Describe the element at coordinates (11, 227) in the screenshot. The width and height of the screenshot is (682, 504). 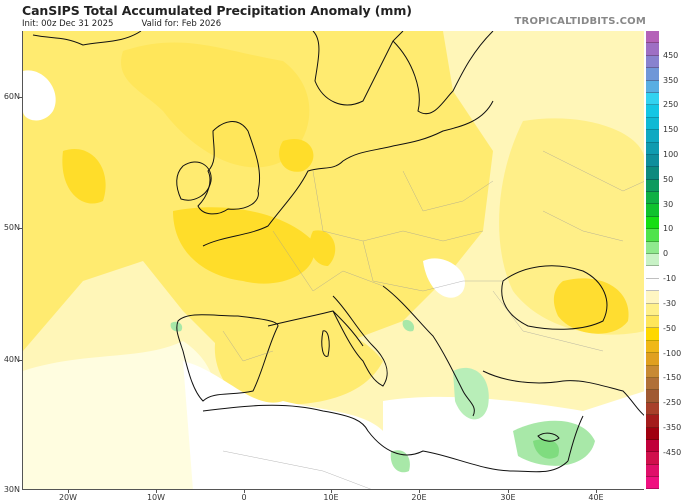
I see `y-label-50n: 50N` at that location.